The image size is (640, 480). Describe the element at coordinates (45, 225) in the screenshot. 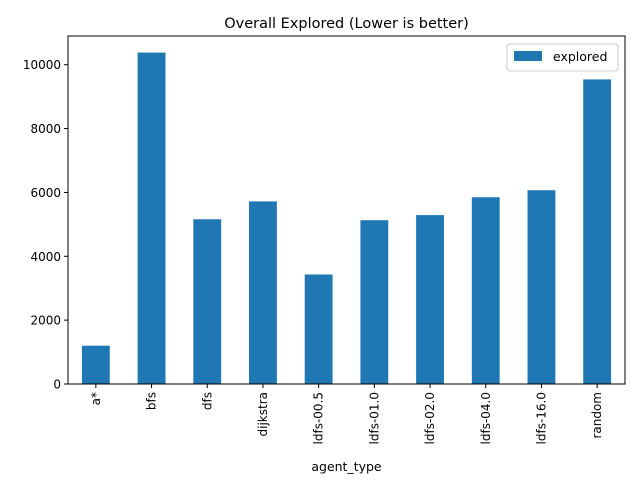

I see `y-axis-ticks: 0 2000 4000 6000 8000 10000` at that location.